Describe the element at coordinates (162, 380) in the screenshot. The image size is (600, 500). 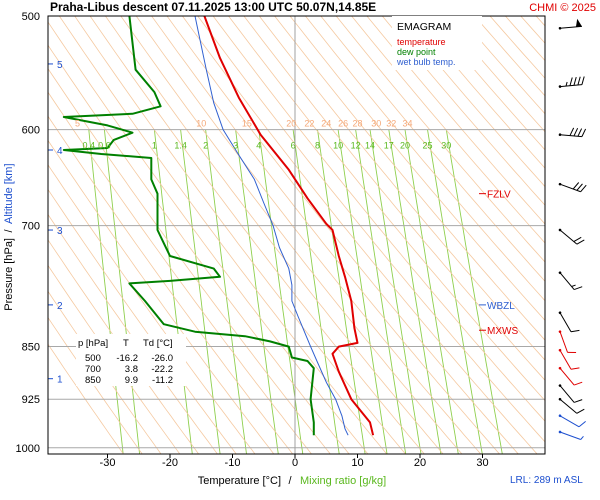
I see `table-cell: -11.2` at that location.